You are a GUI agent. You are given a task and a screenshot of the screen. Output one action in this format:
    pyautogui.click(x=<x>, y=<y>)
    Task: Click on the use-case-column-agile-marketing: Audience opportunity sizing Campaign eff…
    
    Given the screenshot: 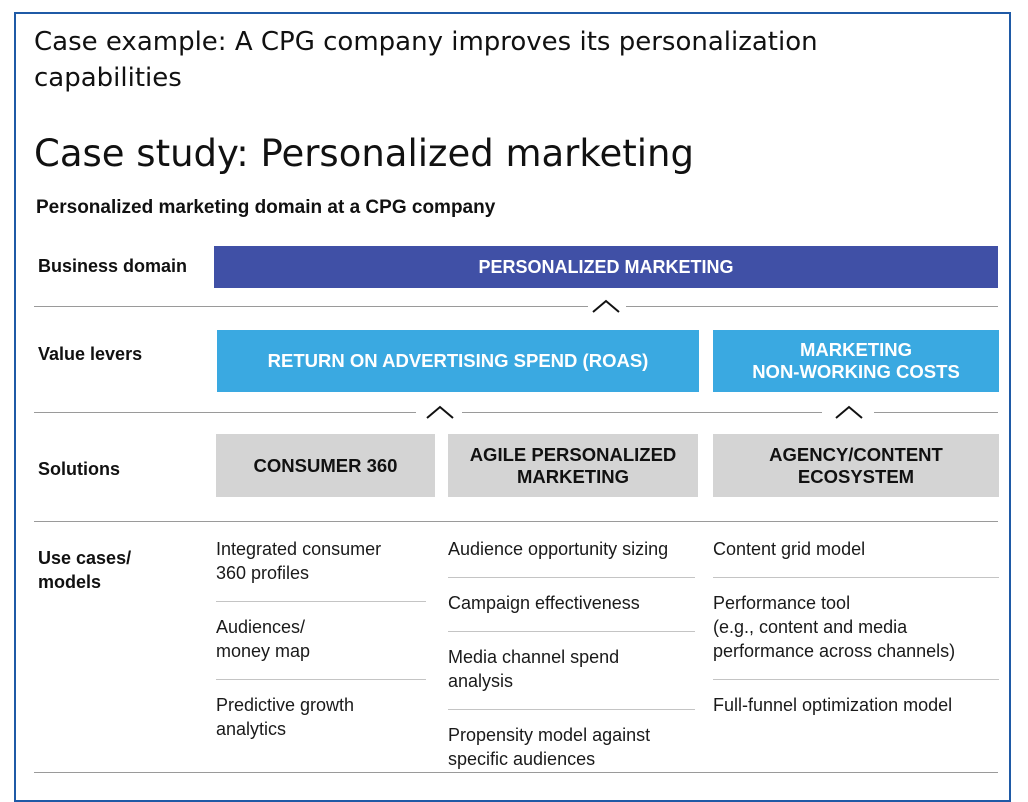 What is the action you would take?
    pyautogui.click(x=571, y=654)
    